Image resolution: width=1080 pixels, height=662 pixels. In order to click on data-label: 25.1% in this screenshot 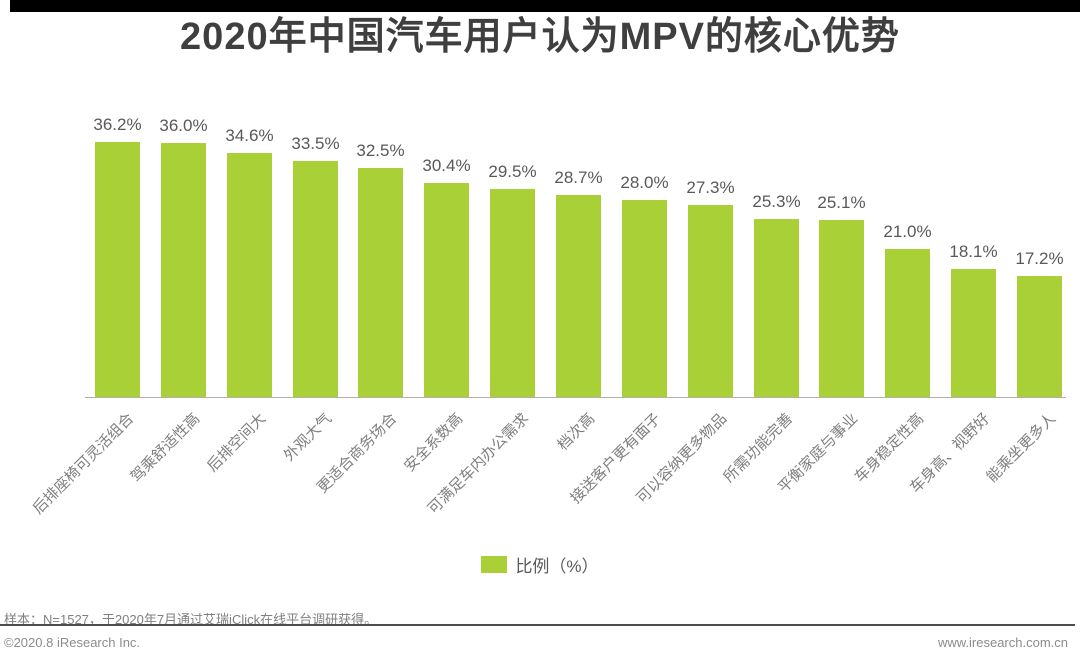, I will do `click(841, 202)`.